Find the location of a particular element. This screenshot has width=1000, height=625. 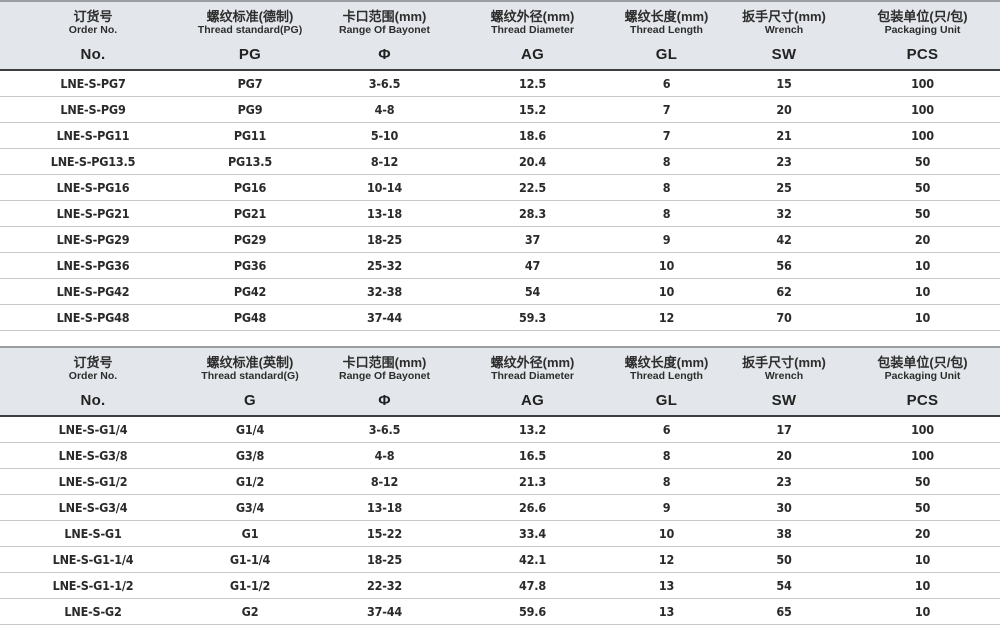

table-cell: 13.2 is located at coordinates (532, 429).